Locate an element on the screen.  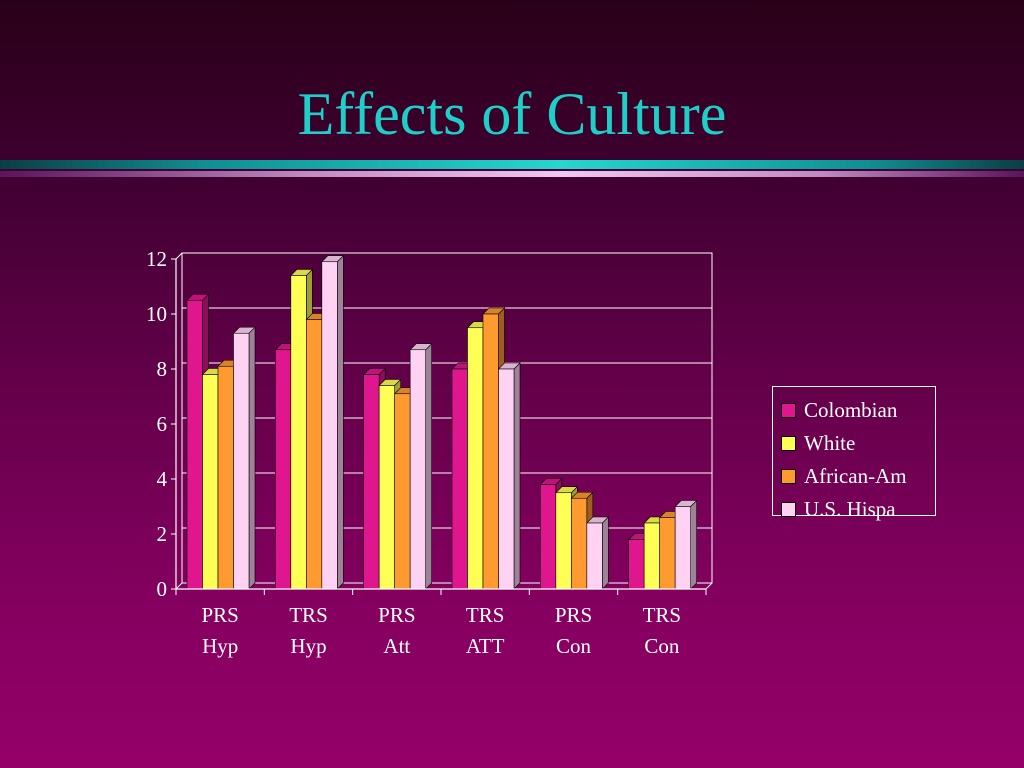
x-tick-label-line: Att is located at coordinates (396, 646).